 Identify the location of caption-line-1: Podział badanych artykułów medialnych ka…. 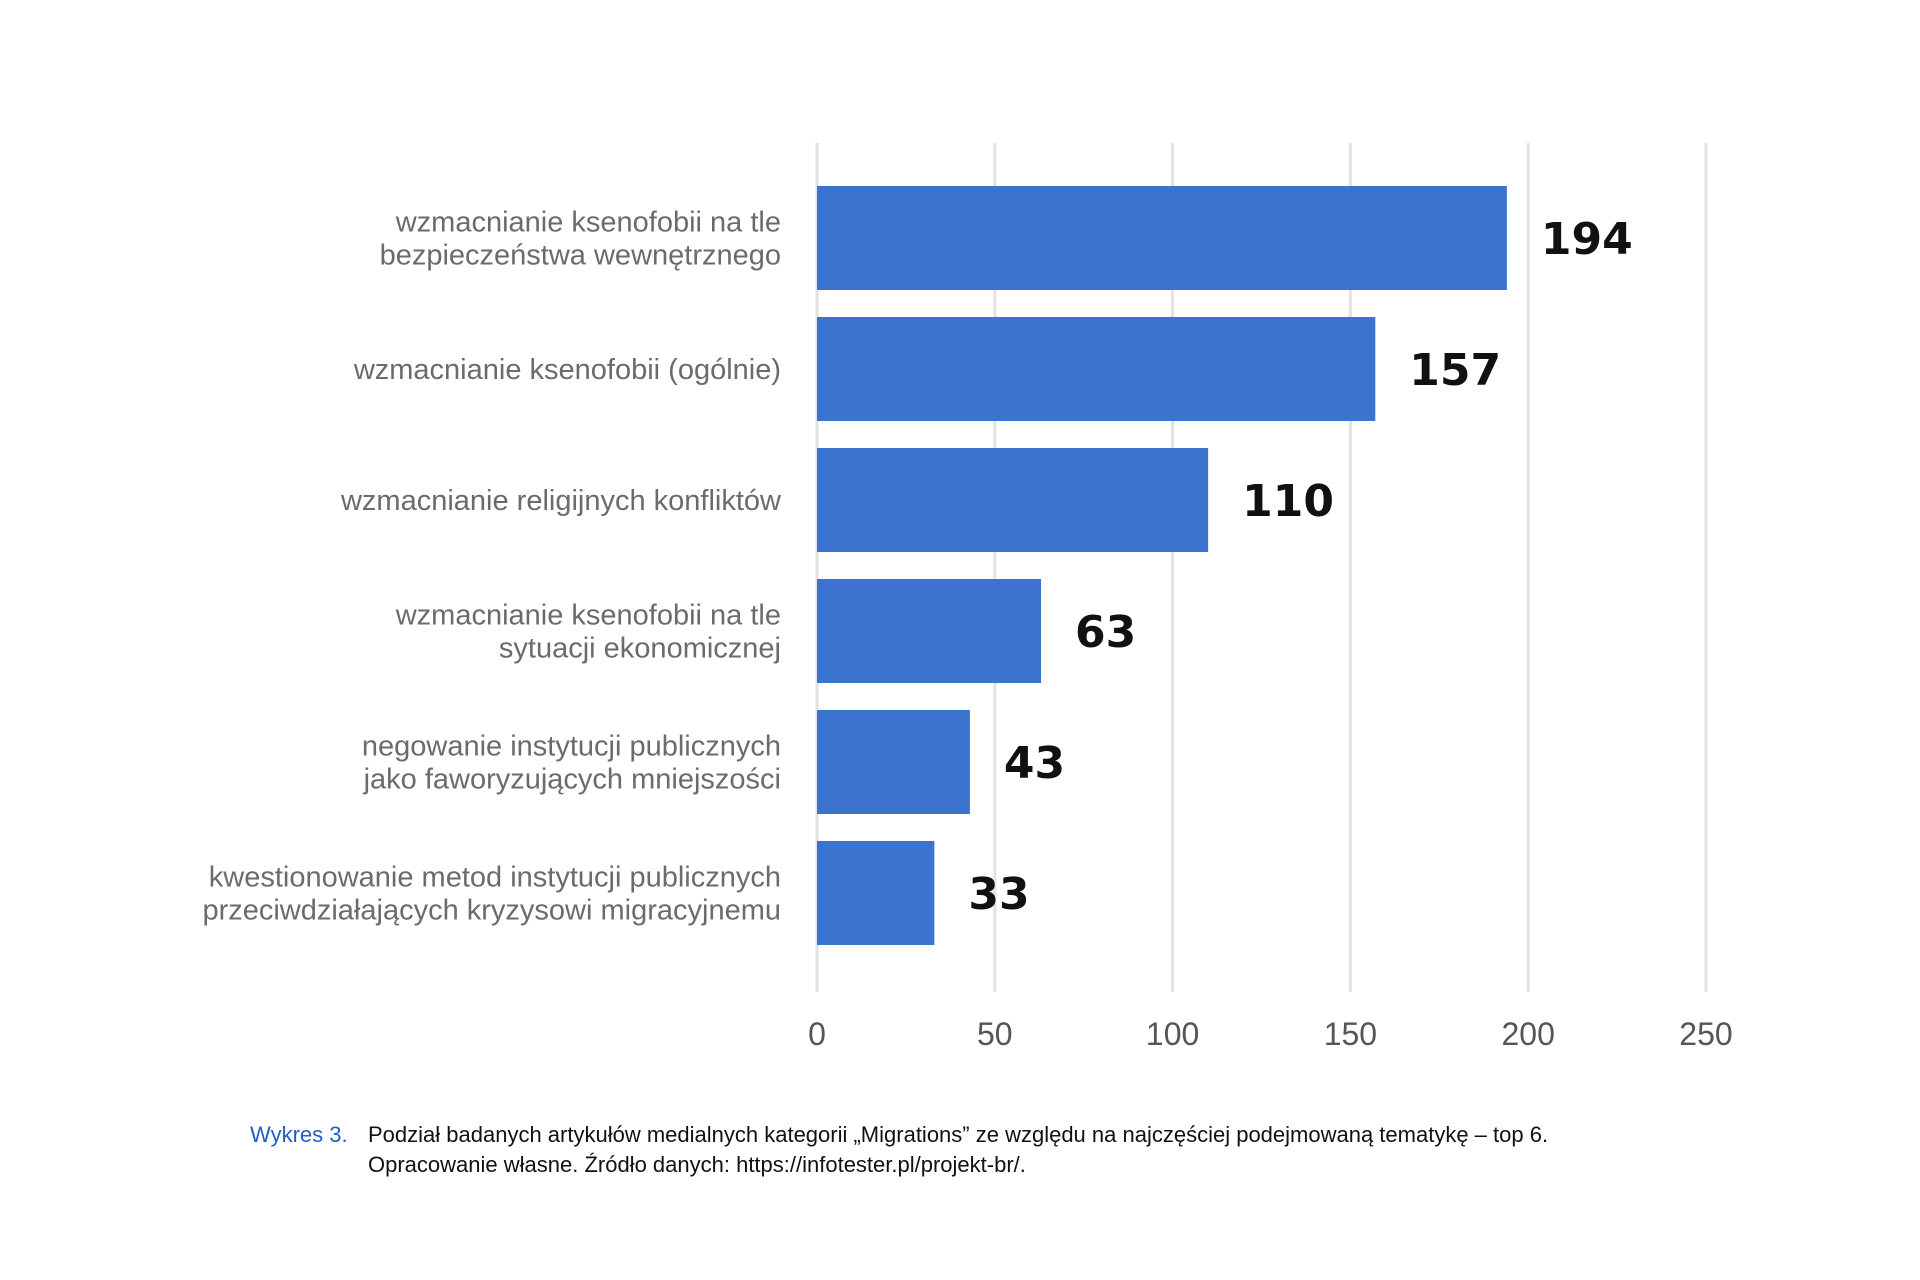
(958, 1134).